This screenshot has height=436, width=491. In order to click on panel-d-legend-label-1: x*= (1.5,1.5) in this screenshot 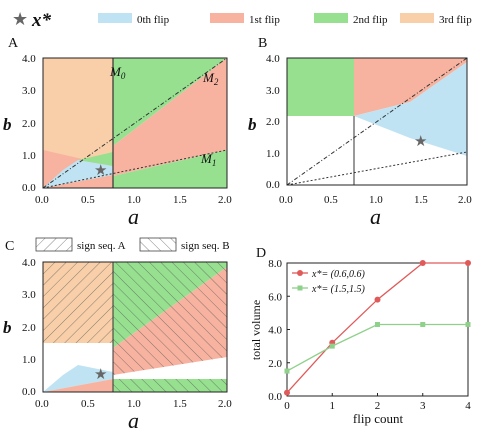, I will do `click(338, 289)`.